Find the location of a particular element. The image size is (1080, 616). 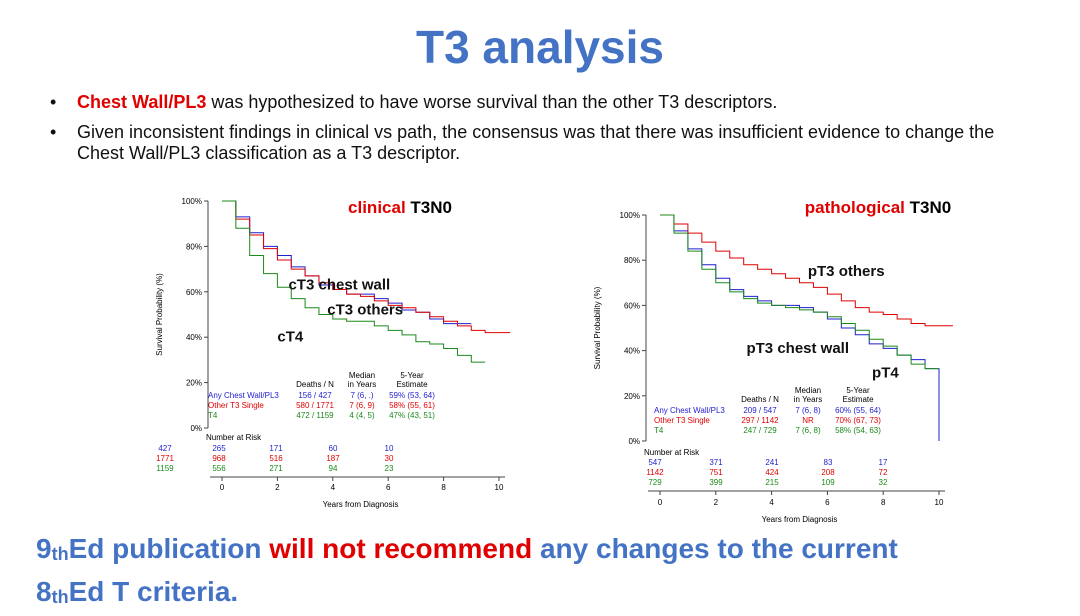

conclusion-ed8-suffix: th is located at coordinates (60, 597).